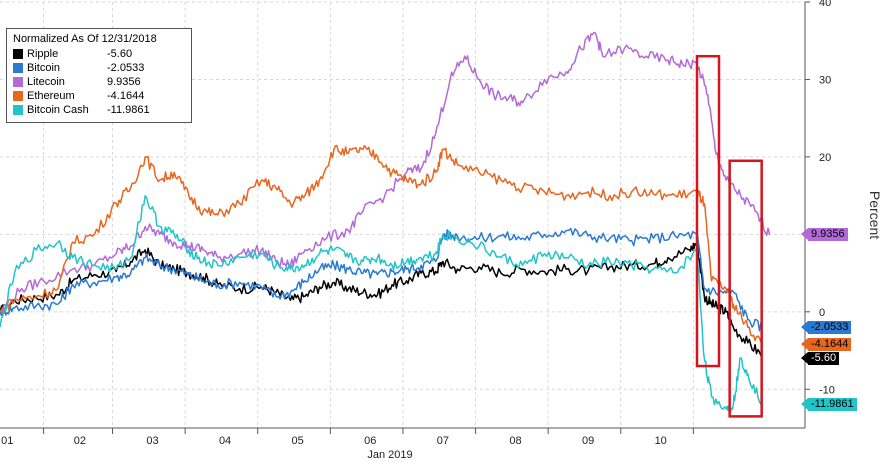 This screenshot has height=467, width=890. I want to click on legend-item: Litecoin 9.9356, so click(99, 82).